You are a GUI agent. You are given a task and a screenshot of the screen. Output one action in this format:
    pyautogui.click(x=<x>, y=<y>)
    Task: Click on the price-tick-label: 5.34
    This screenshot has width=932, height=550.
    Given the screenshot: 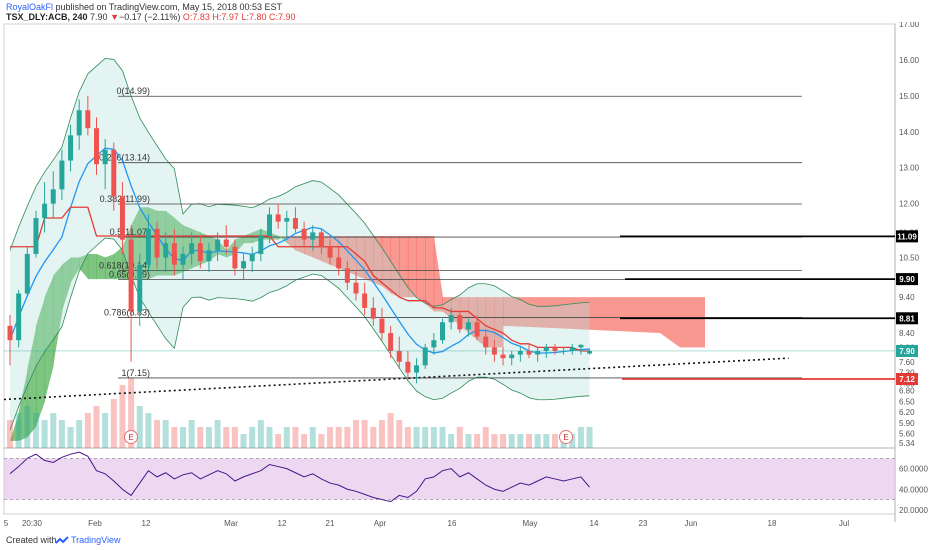 What is the action you would take?
    pyautogui.click(x=907, y=443)
    